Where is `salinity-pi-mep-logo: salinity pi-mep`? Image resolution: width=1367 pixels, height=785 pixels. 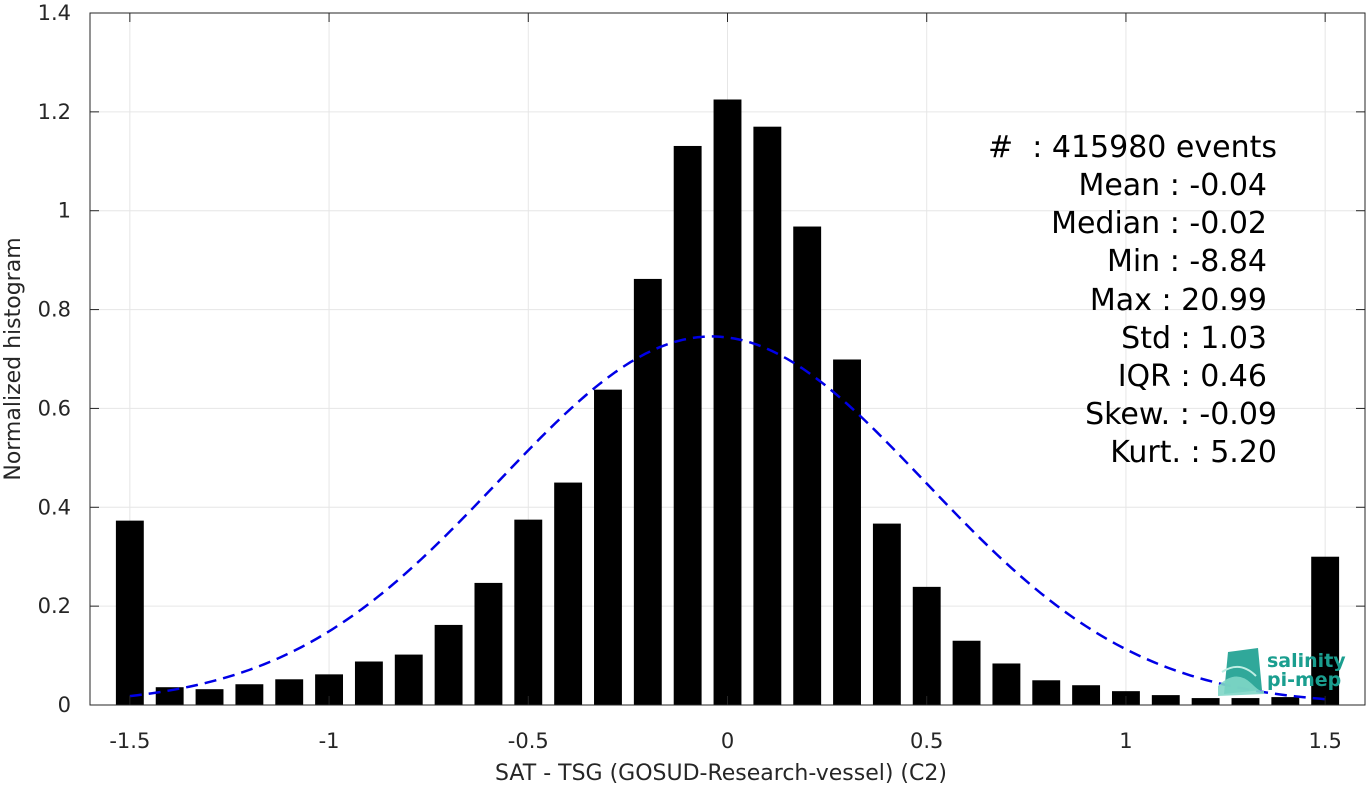
salinity-pi-mep-logo: salinity pi-mep is located at coordinates (1282, 672).